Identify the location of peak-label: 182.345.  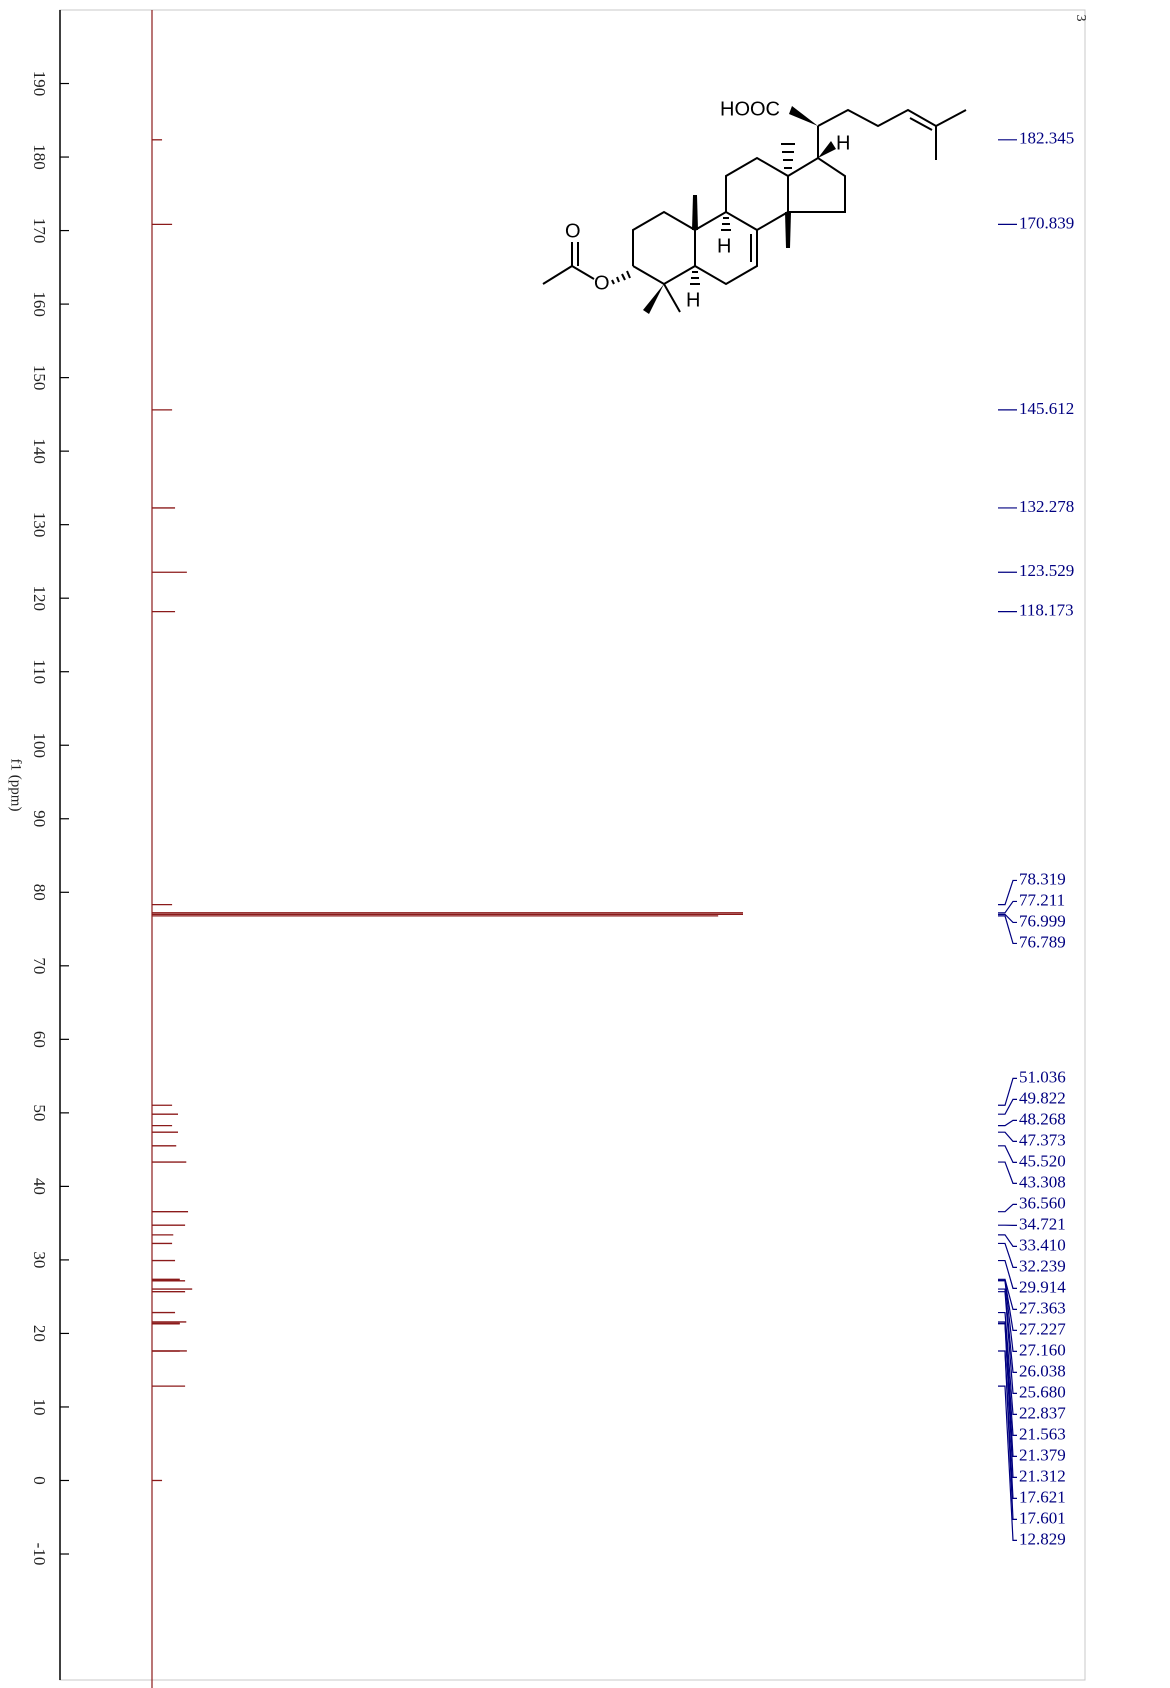
(1046, 138).